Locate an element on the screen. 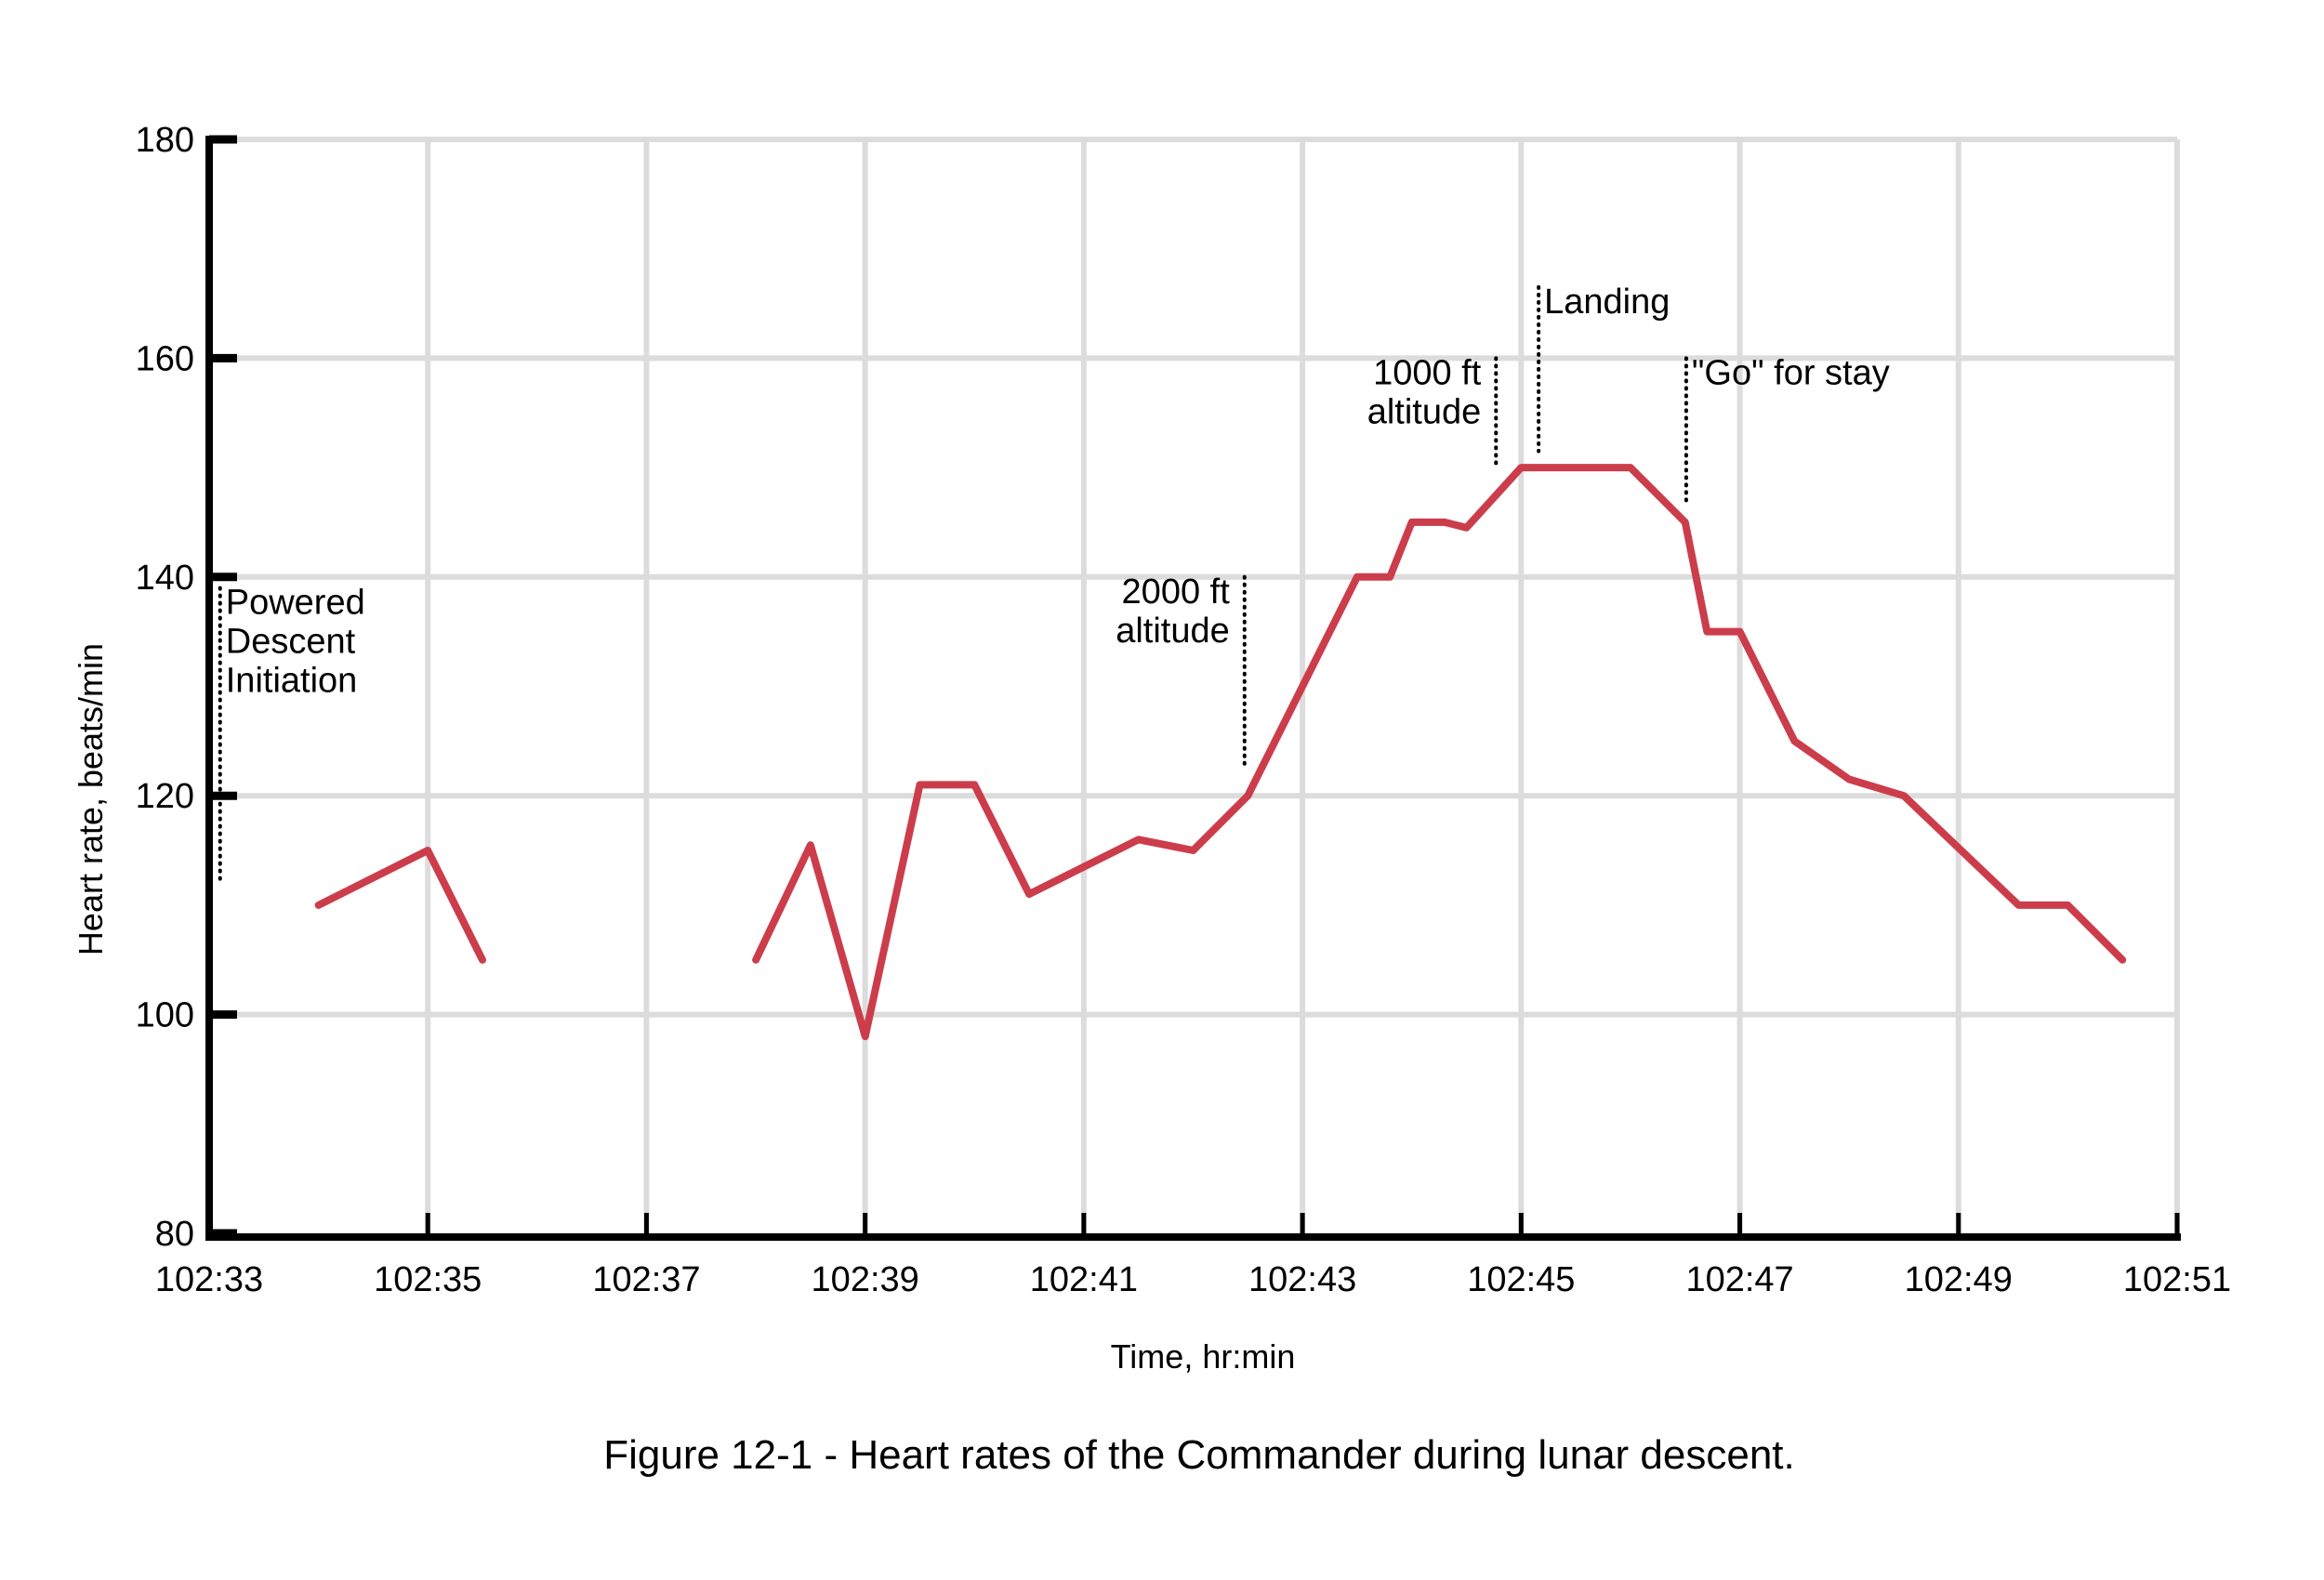 The image size is (2324, 1580). annotation-label-alt1000: altitude is located at coordinates (1424, 411).